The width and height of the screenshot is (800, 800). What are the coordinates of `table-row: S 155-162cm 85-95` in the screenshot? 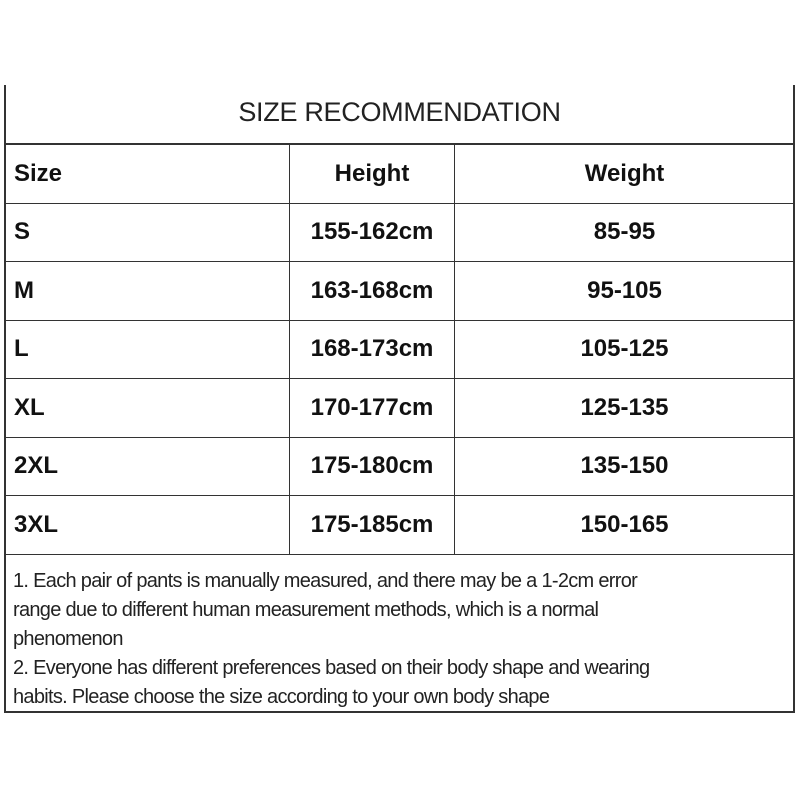 It's located at (399, 232).